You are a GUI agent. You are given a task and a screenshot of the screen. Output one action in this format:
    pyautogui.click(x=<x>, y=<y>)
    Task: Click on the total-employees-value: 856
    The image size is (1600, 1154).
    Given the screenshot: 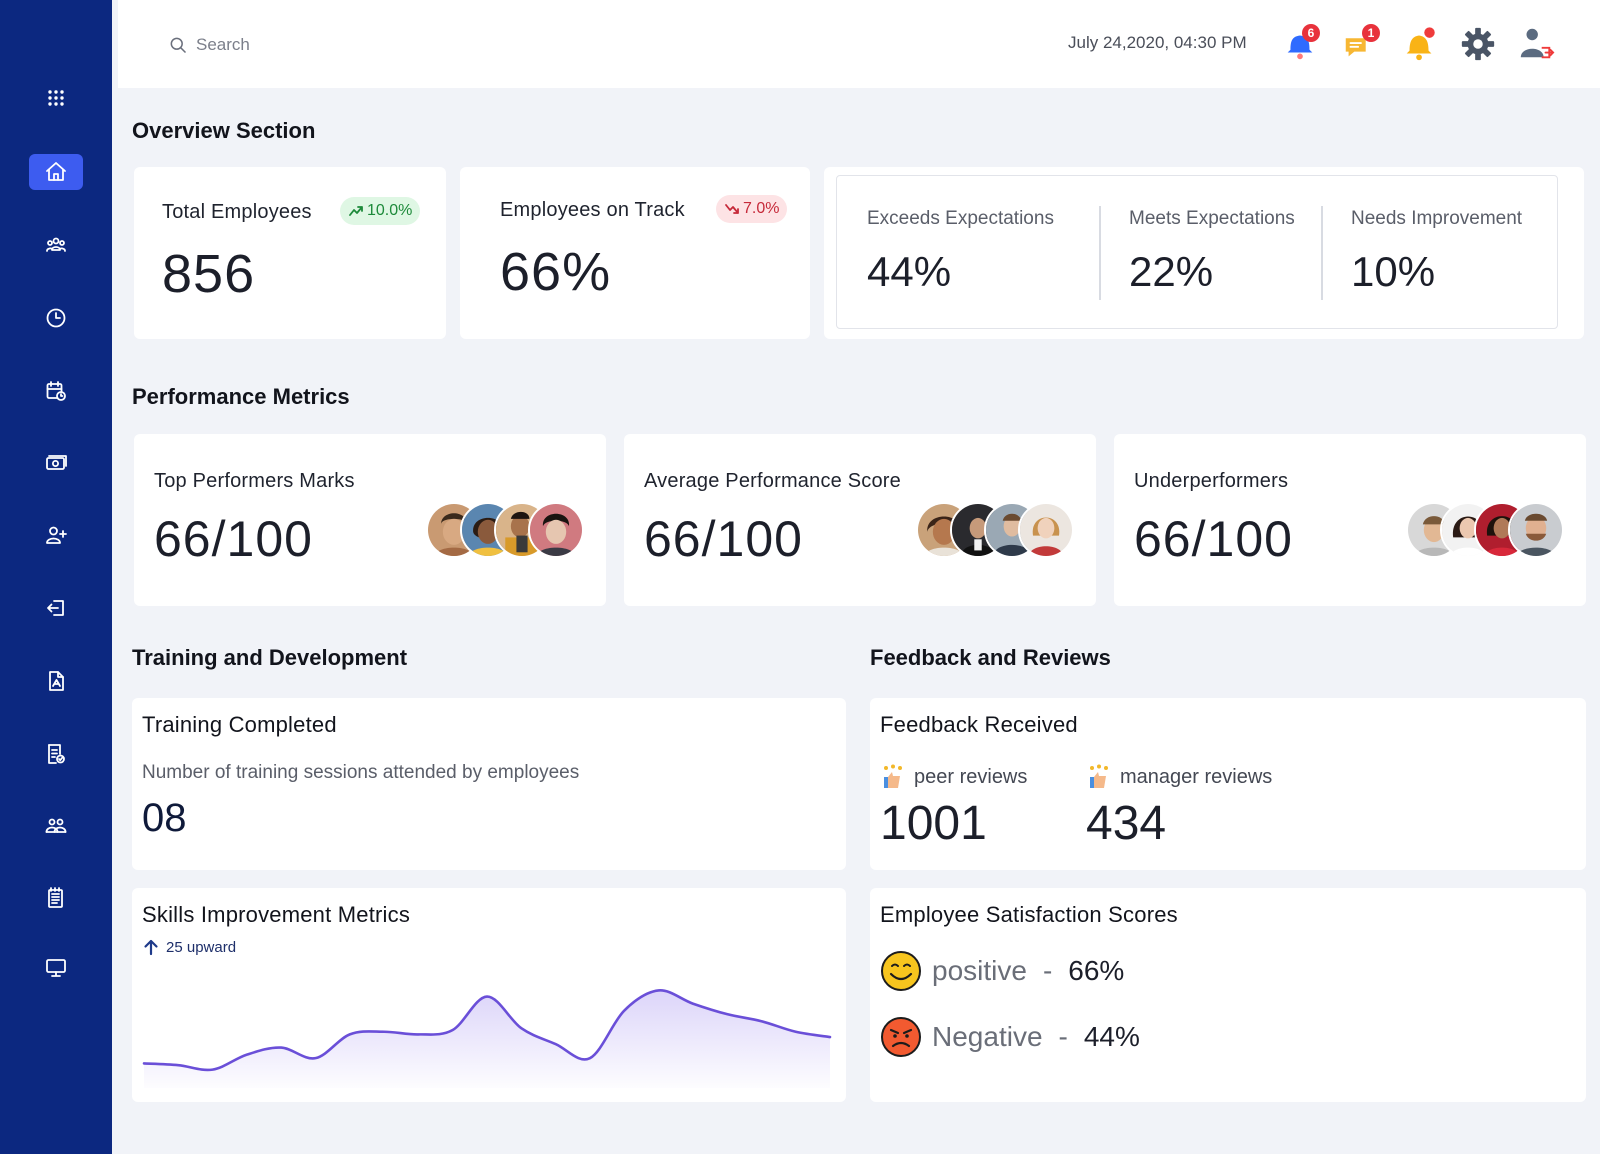 What is the action you would take?
    pyautogui.click(x=209, y=274)
    